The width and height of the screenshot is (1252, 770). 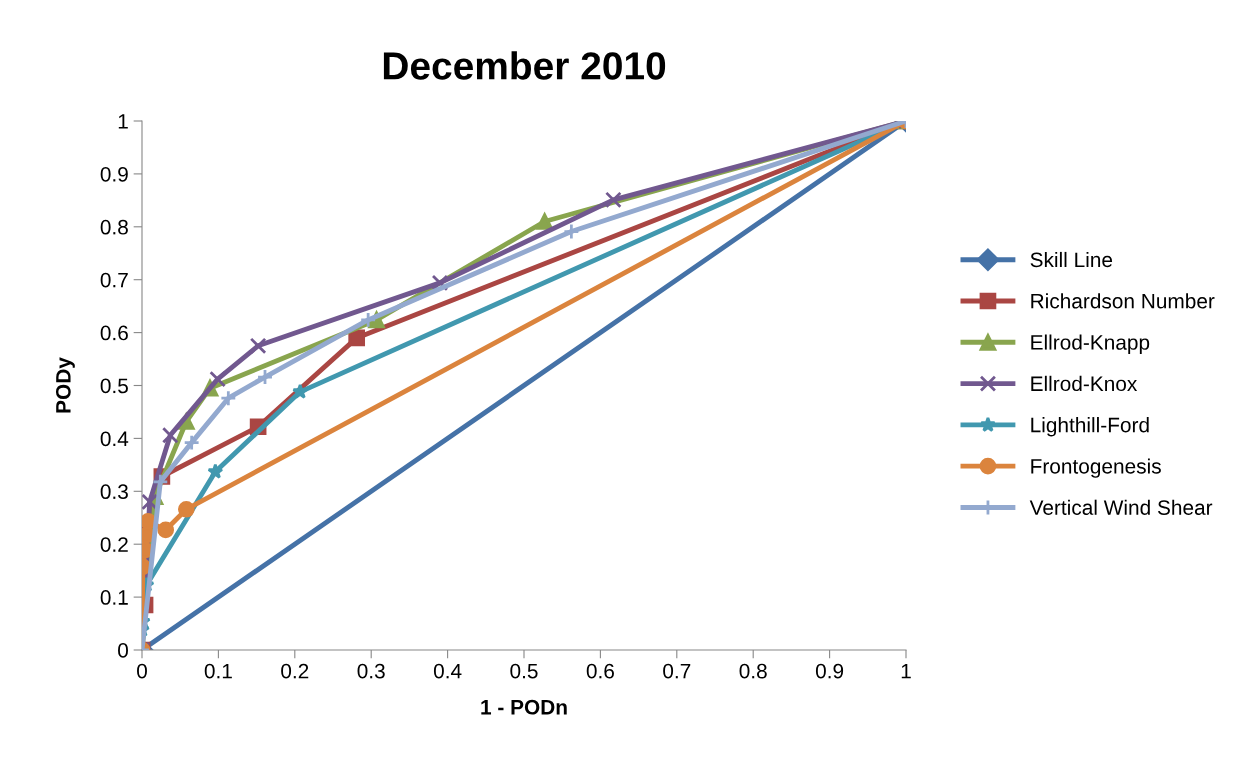 I want to click on y-axis-title: PODy, so click(x=65, y=385).